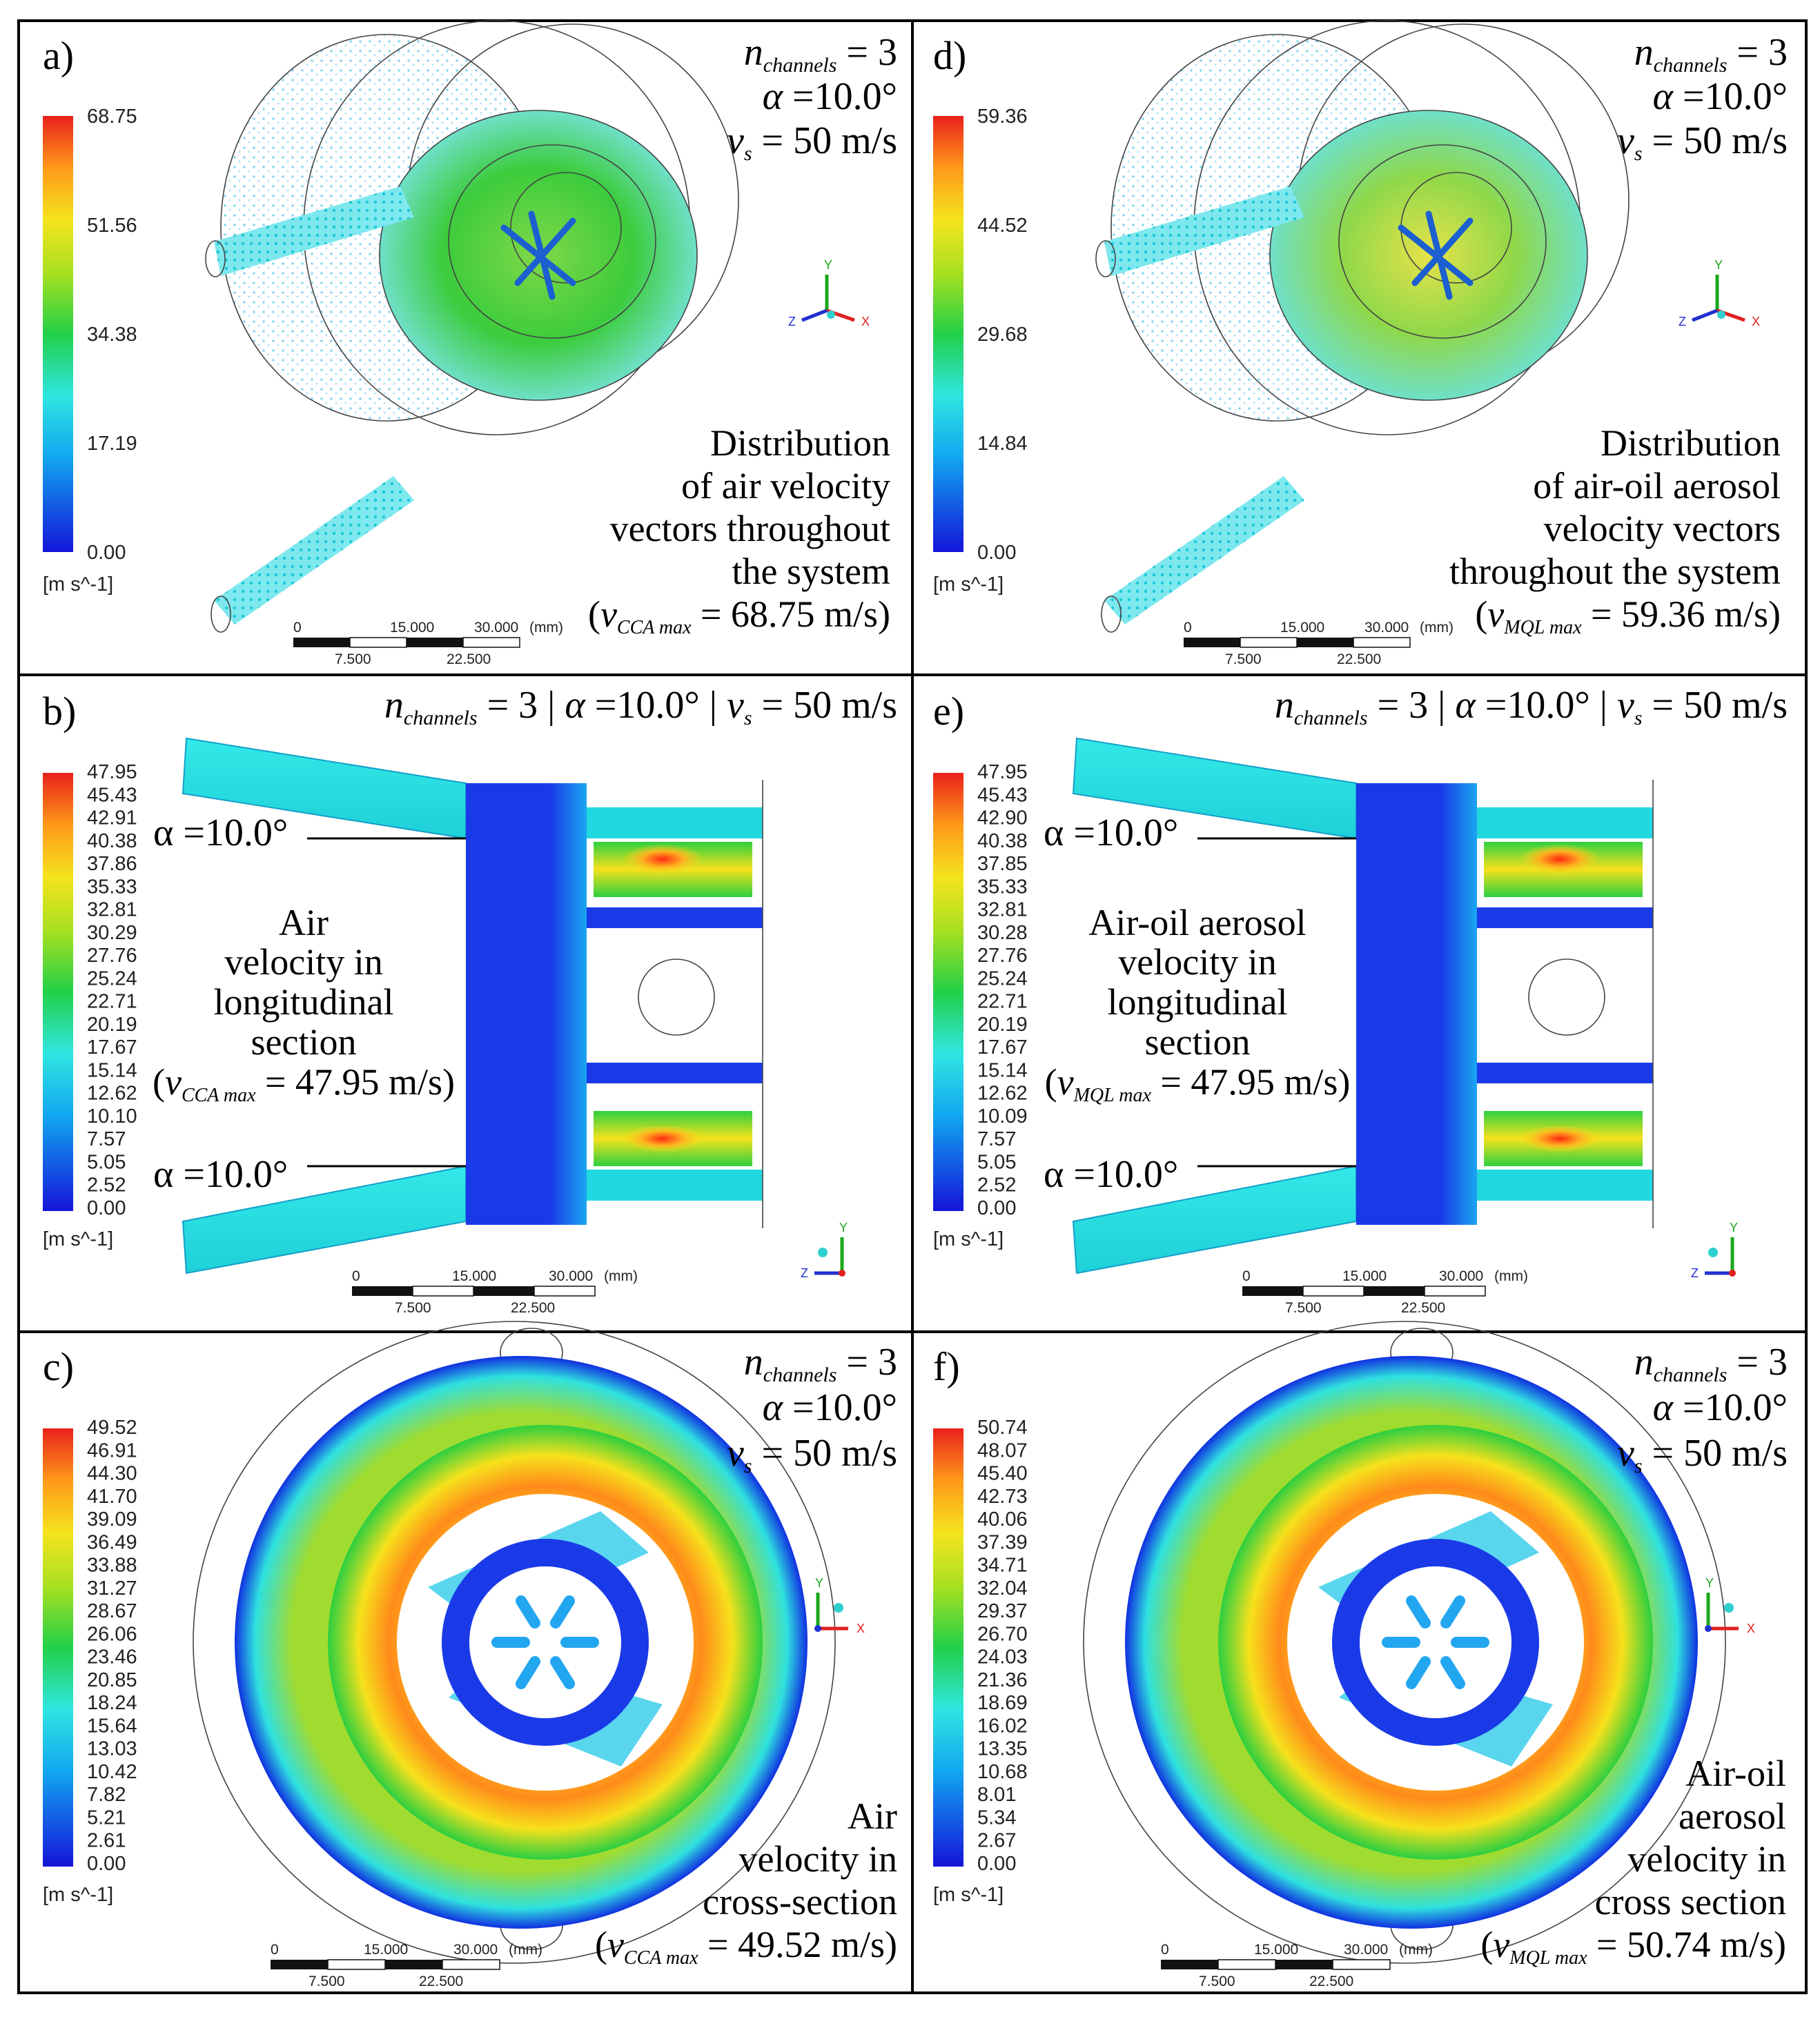 This screenshot has height=2017, width=1820. I want to click on legend-tick: 68.75, so click(112, 117).